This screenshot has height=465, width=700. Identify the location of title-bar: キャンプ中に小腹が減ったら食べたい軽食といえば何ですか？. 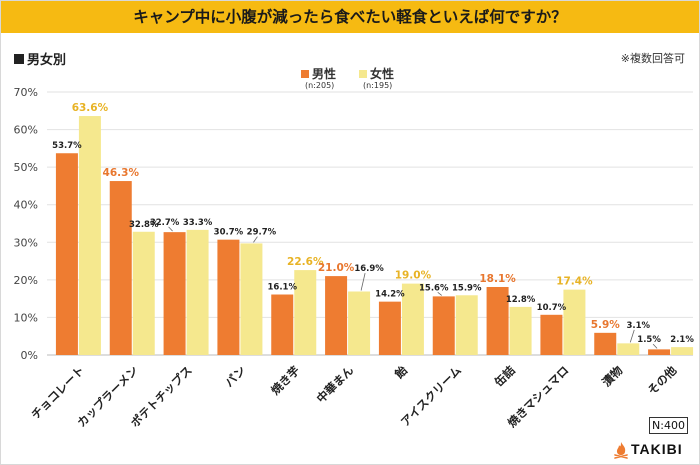
(350, 17).